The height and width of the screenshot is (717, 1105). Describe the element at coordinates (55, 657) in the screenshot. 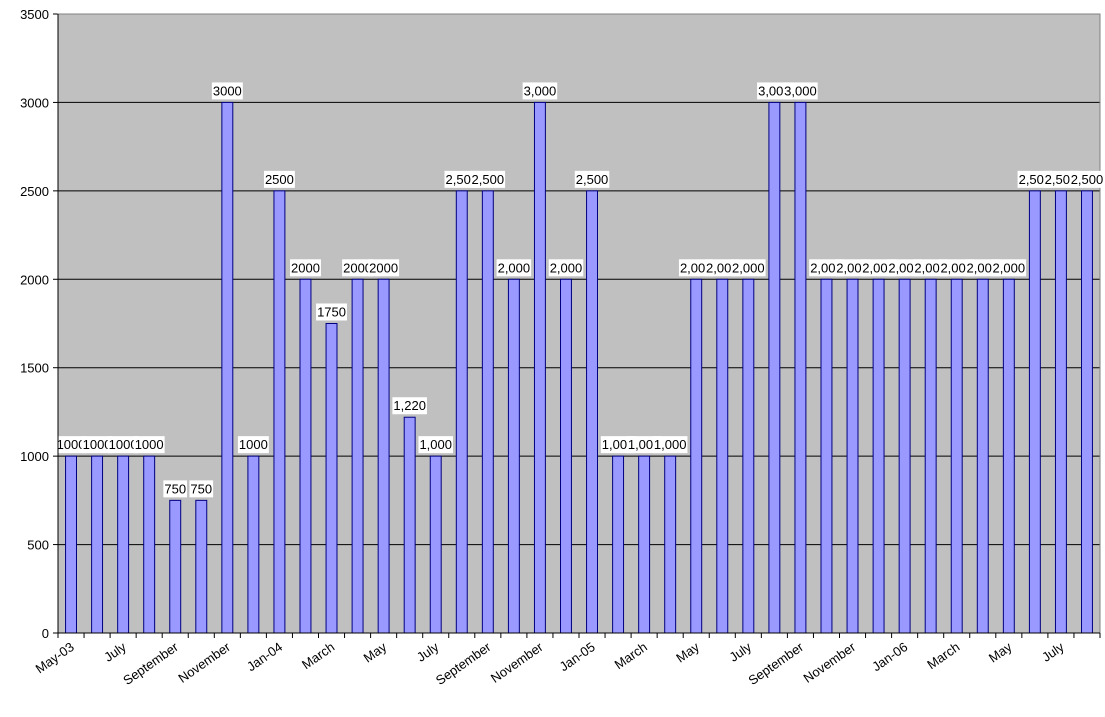

I see `x-tick-label: May-03` at that location.